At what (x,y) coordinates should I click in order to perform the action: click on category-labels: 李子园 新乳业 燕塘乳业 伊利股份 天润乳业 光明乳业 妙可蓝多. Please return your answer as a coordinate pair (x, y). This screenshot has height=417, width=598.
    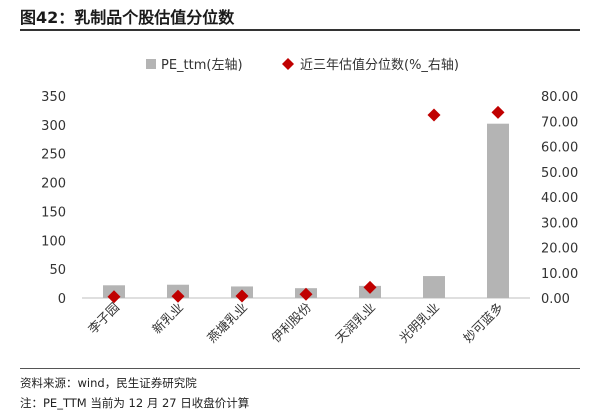
    Looking at the image, I should click on (295, 322).